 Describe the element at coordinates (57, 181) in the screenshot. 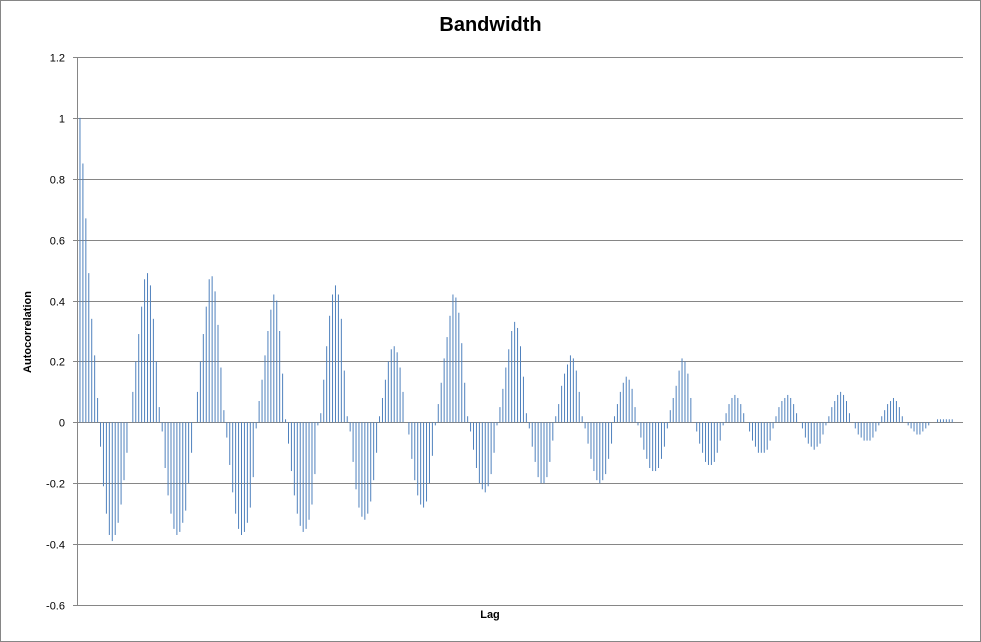

I see `y-tick-label: 0.8` at that location.